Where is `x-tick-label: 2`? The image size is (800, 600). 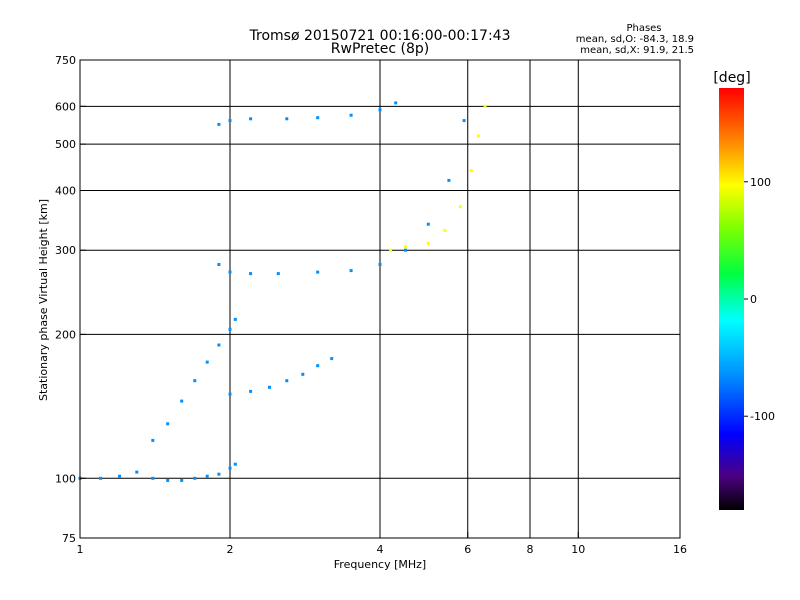 x-tick-label: 2 is located at coordinates (230, 549).